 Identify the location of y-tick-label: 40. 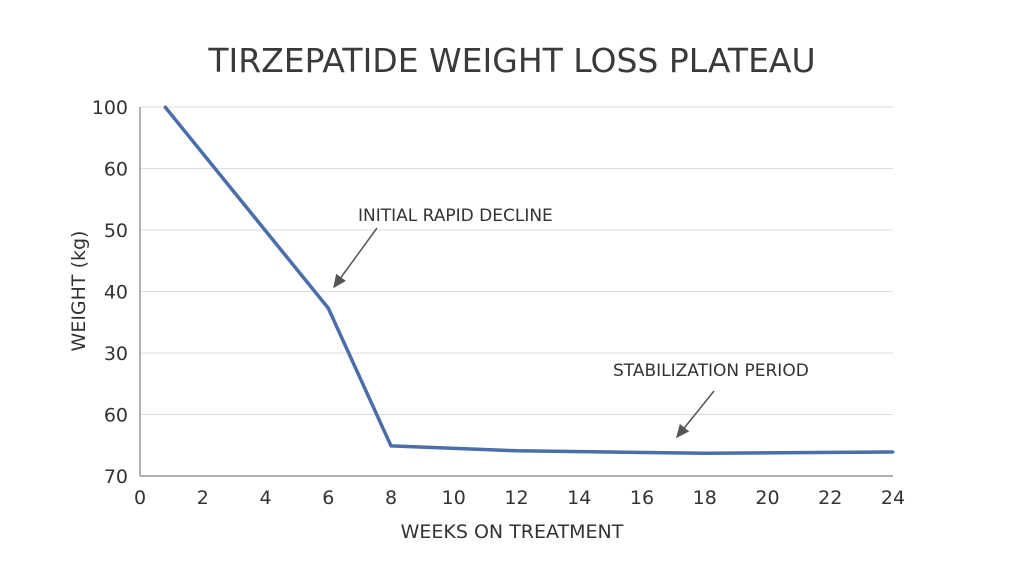
(116, 293).